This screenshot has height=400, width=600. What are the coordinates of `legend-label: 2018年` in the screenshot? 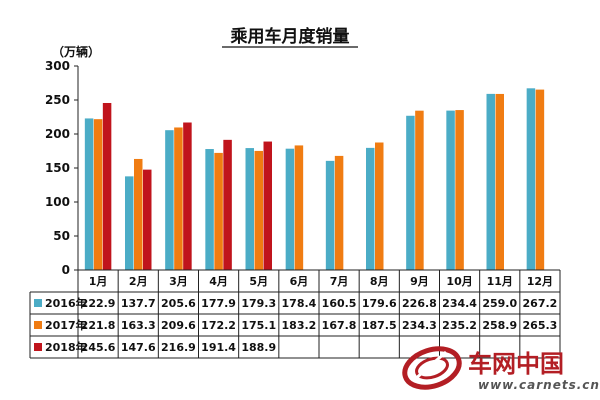 It's located at (66, 347).